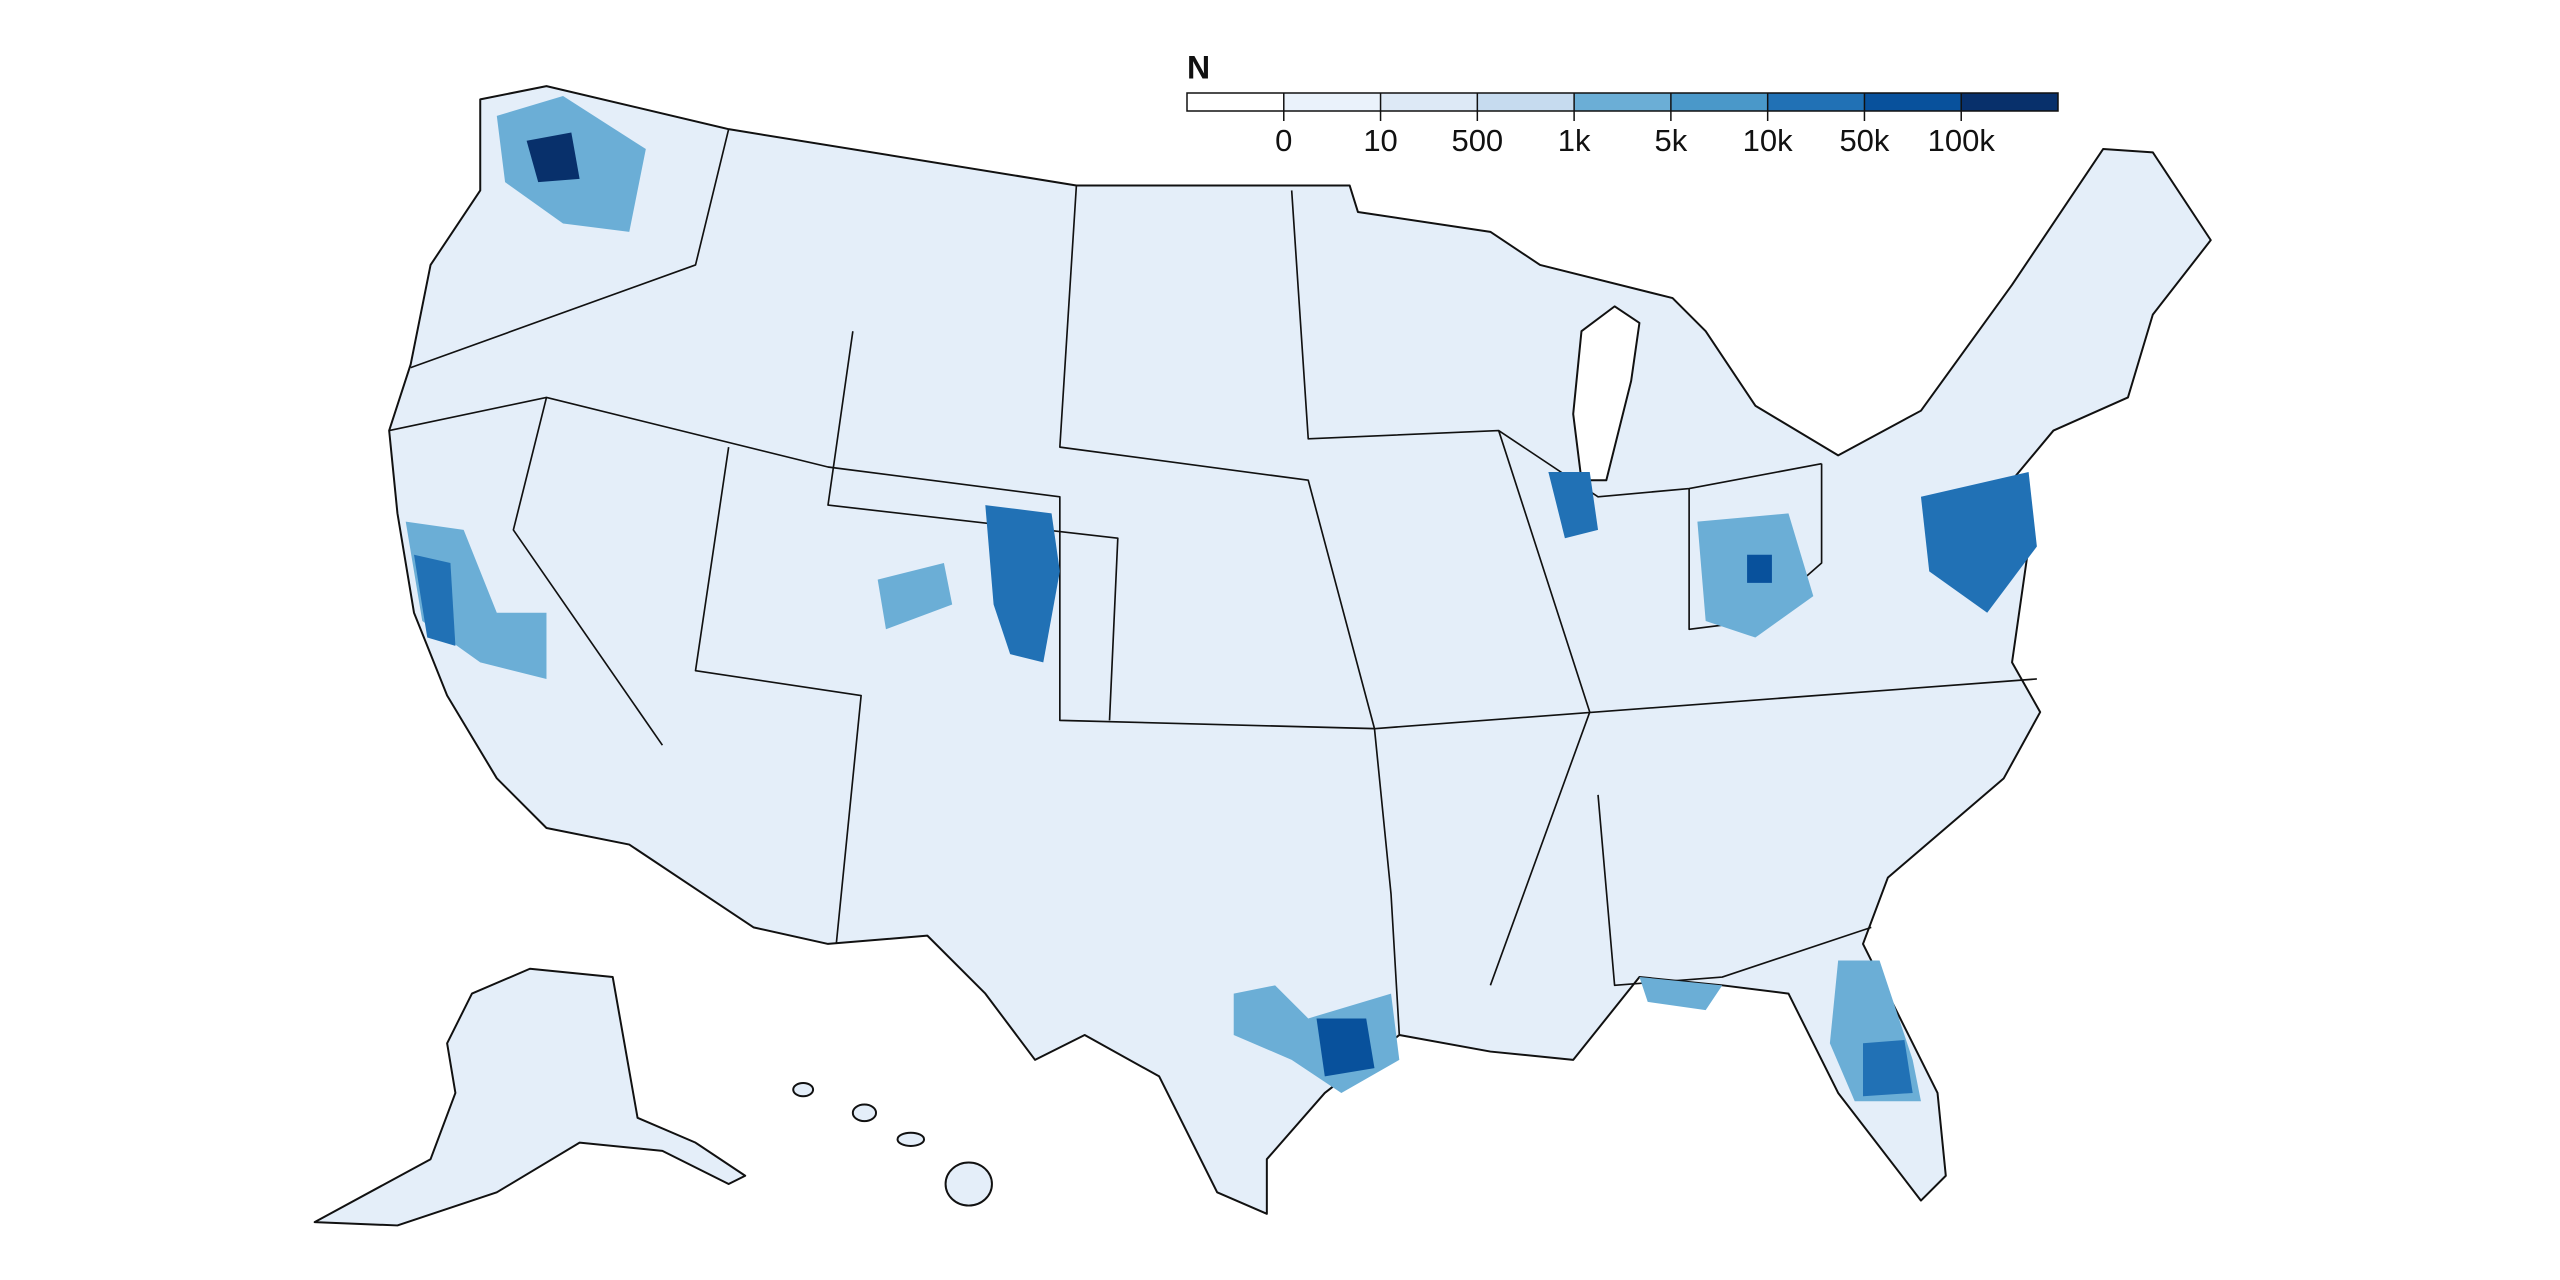 This screenshot has height=1280, width=2560. Describe the element at coordinates (1198, 67) in the screenshot. I see `legend-title: N` at that location.